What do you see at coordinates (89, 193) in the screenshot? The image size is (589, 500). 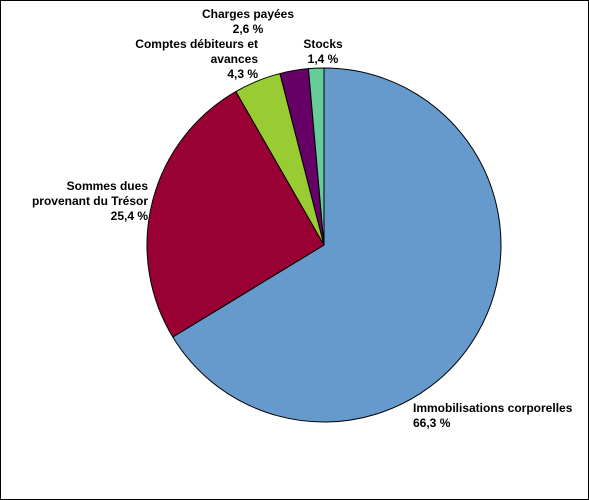 I see `category-name: Sommes dues provenant du Trésor` at bounding box center [89, 193].